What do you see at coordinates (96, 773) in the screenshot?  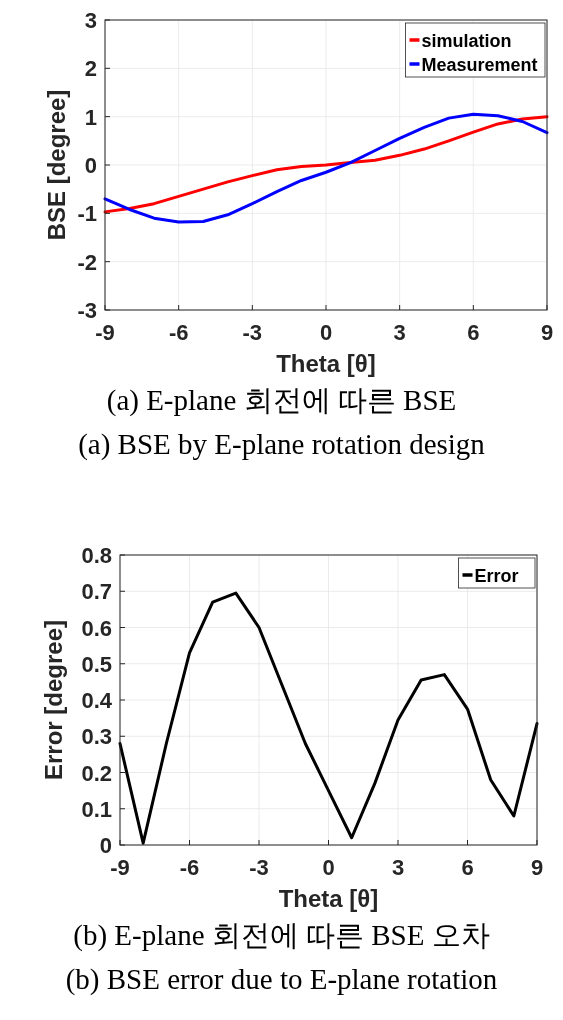 I see `y-tick-label: 0.2` at bounding box center [96, 773].